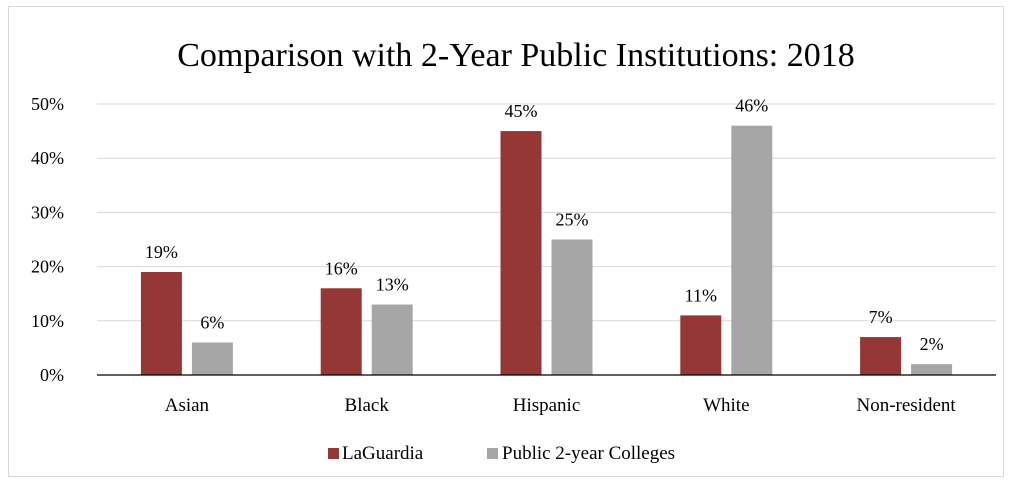 The width and height of the screenshot is (1012, 483). Describe the element at coordinates (212, 322) in the screenshot. I see `data-label-public-2-year-colleges-asian: 6%` at that location.